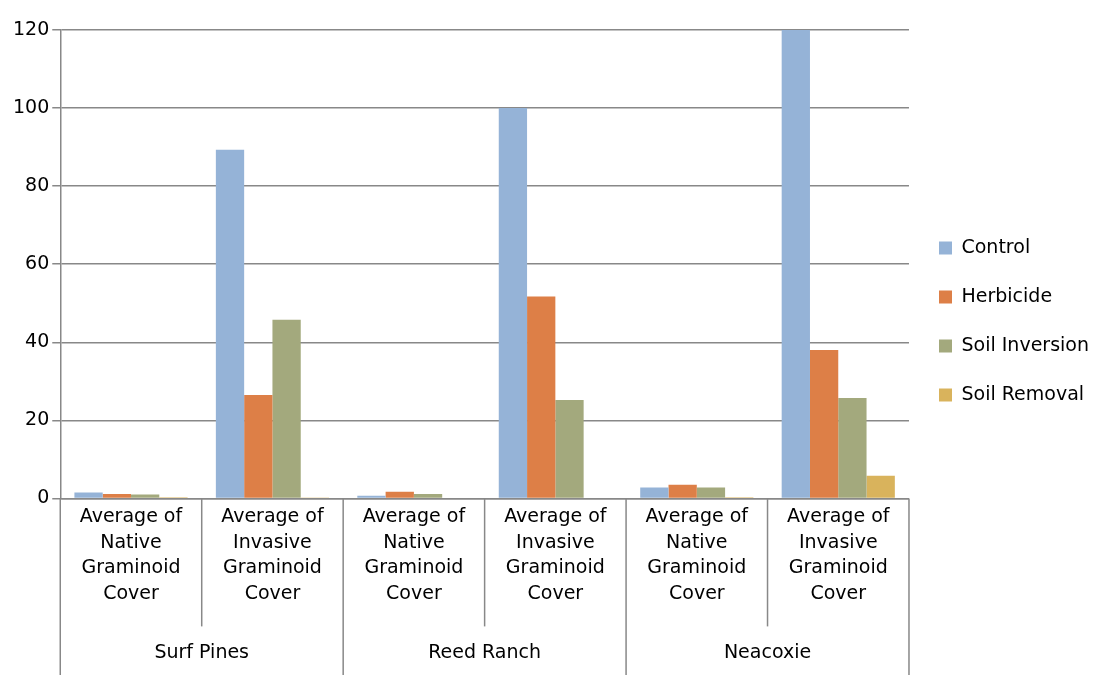 Image resolution: width=1109 pixels, height=675 pixels. What do you see at coordinates (37, 340) in the screenshot?
I see `y-tick-label: 40` at bounding box center [37, 340].